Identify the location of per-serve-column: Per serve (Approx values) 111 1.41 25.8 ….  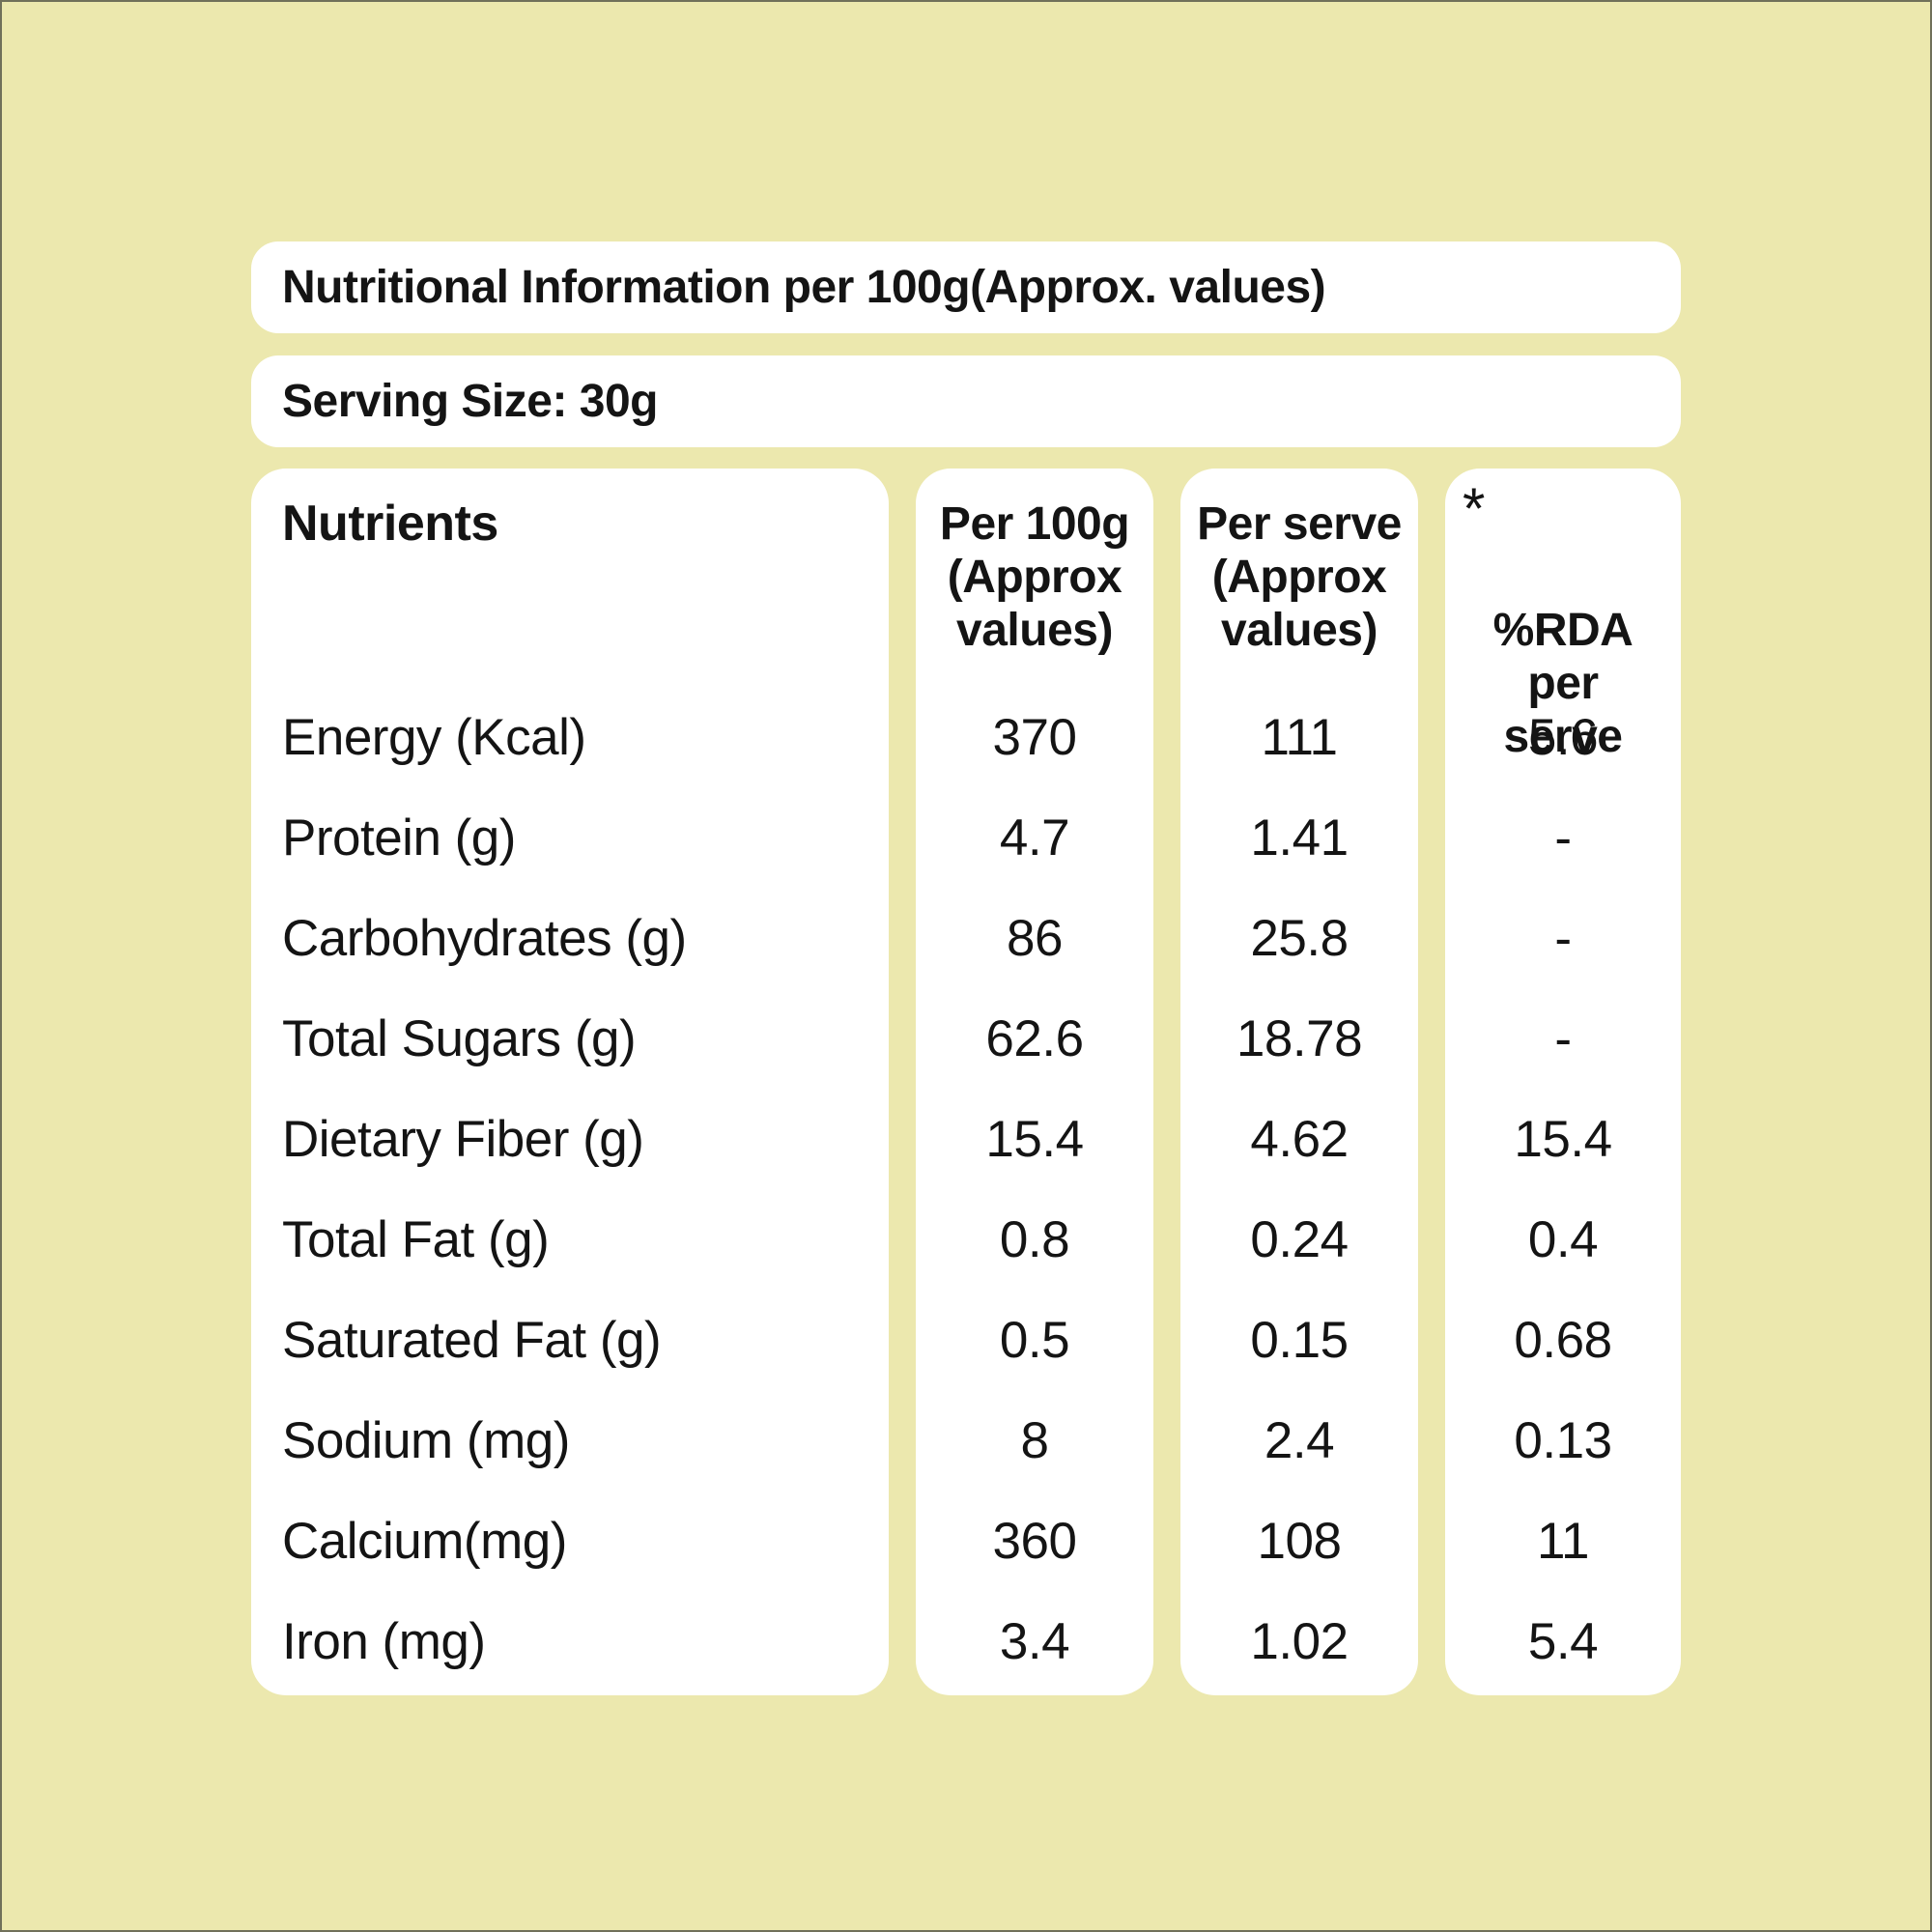
(1299, 1082).